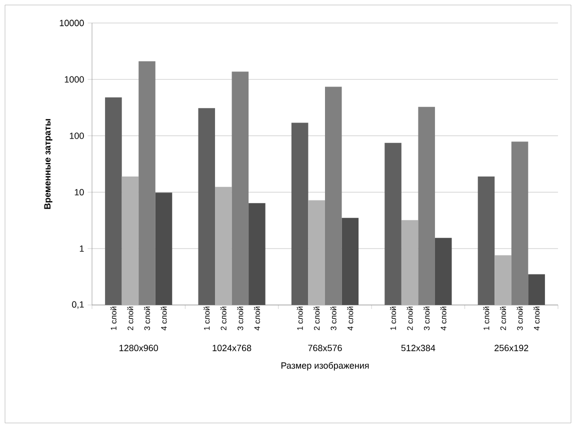 Image resolution: width=576 pixels, height=428 pixels. Describe the element at coordinates (325, 348) in the screenshot. I see `x-tick-label: 768x576` at that location.